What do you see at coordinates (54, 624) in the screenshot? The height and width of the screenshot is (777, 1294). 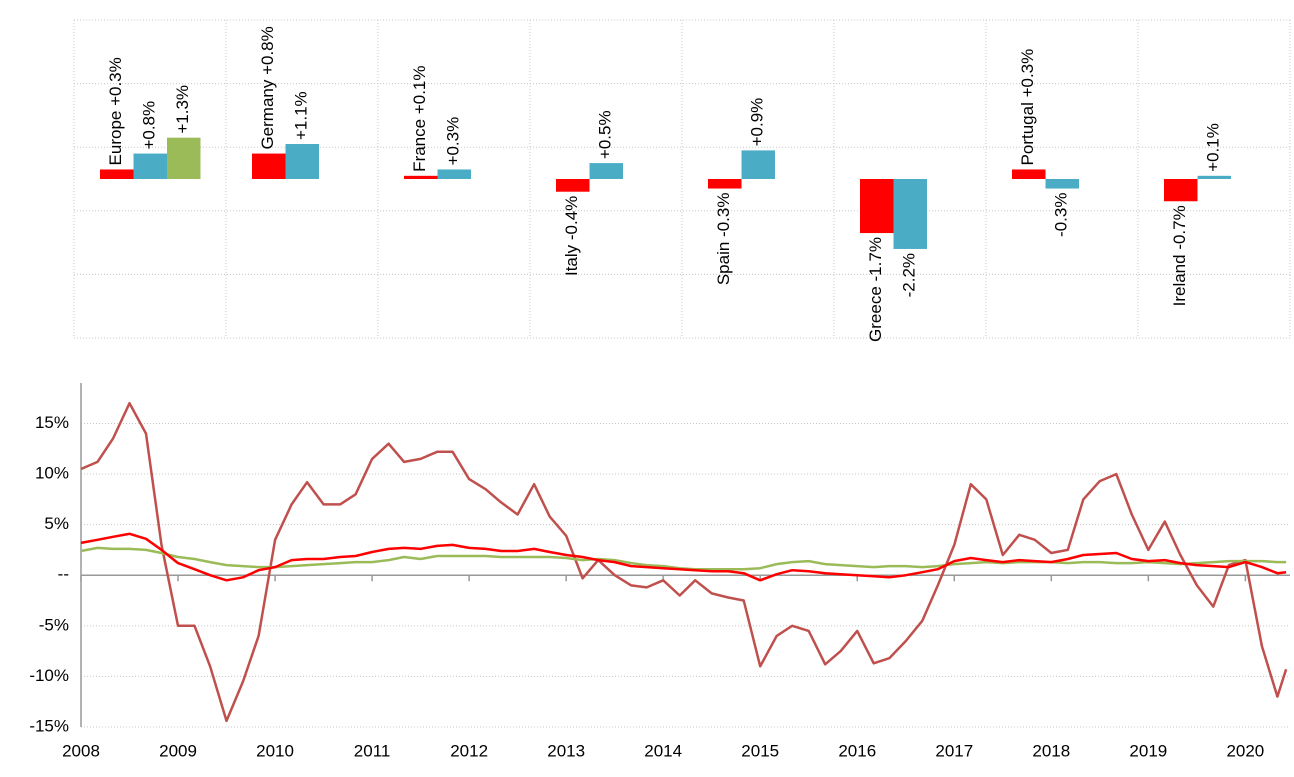 I see `y-tick-label: -5%` at bounding box center [54, 624].